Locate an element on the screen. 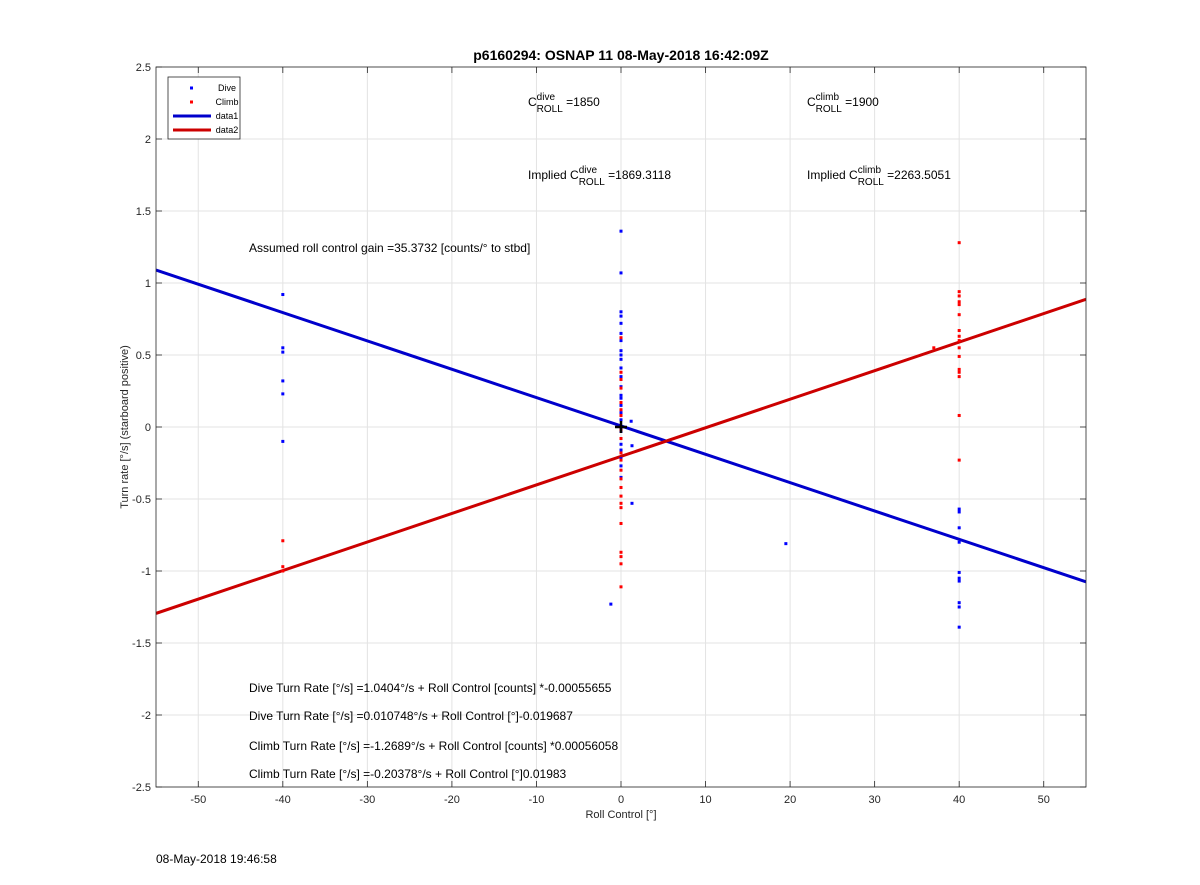 Image resolution: width=1200 pixels, height=885 pixels. y-tick-label: -2.5 is located at coordinates (141, 788).